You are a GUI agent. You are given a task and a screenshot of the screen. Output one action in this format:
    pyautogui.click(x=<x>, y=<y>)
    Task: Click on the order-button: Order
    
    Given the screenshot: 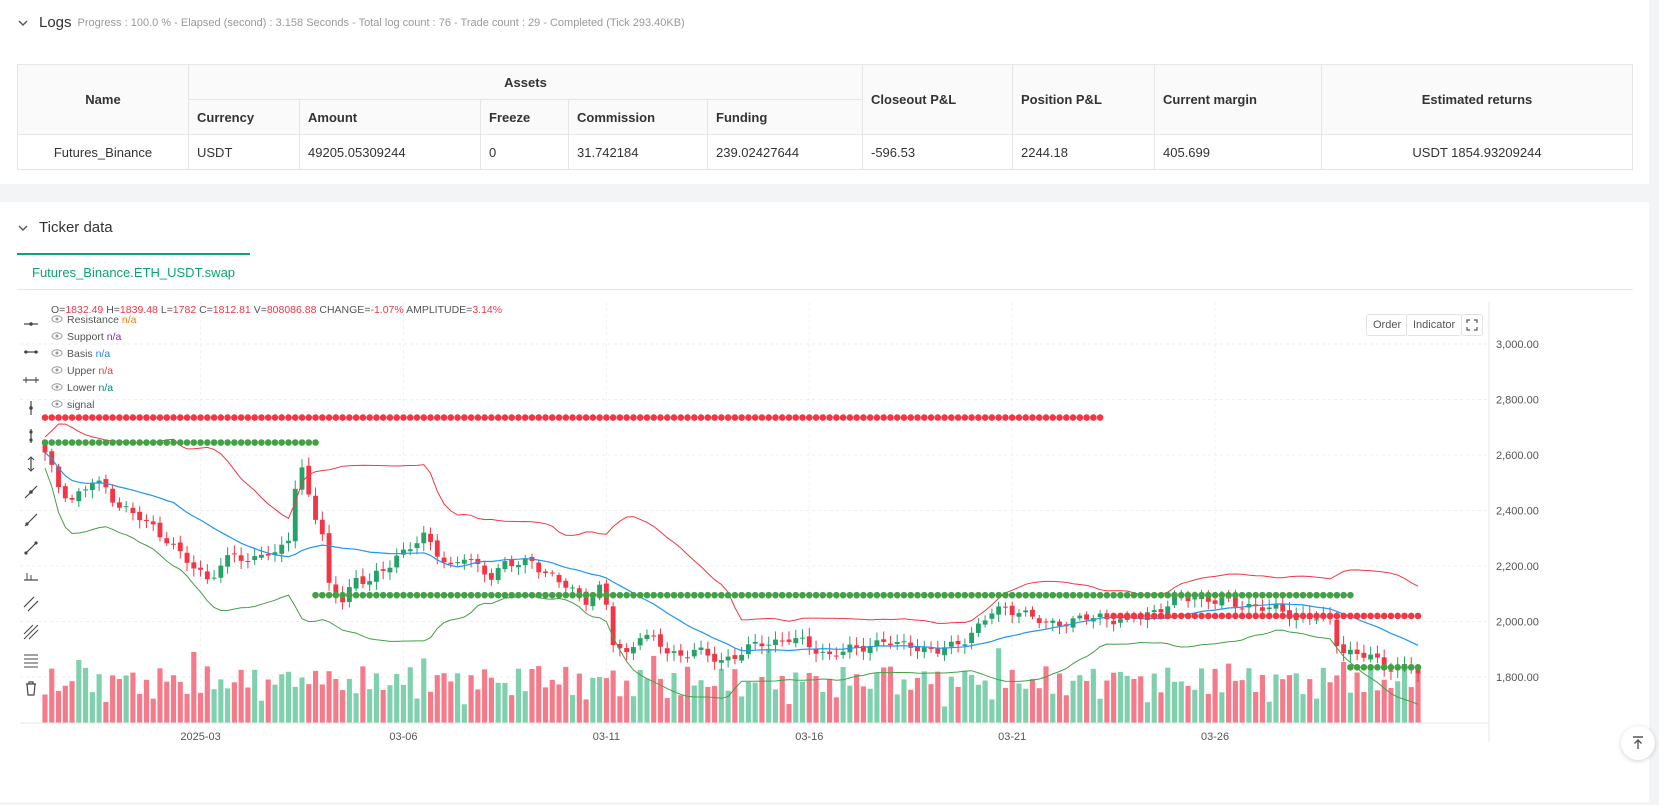 What is the action you would take?
    pyautogui.click(x=1387, y=325)
    